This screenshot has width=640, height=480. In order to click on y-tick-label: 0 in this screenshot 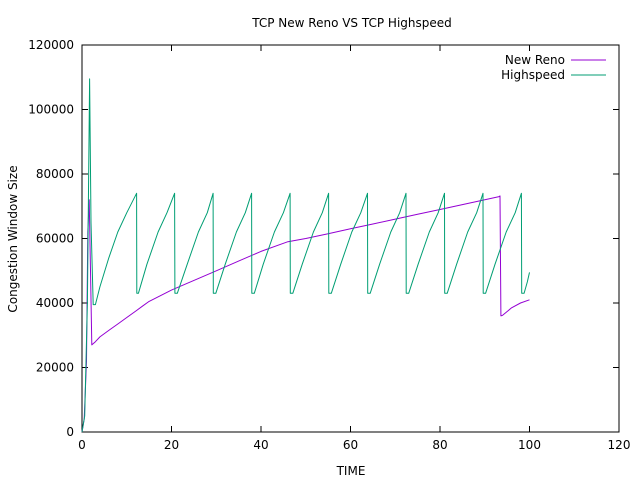, I will do `click(70, 432)`.